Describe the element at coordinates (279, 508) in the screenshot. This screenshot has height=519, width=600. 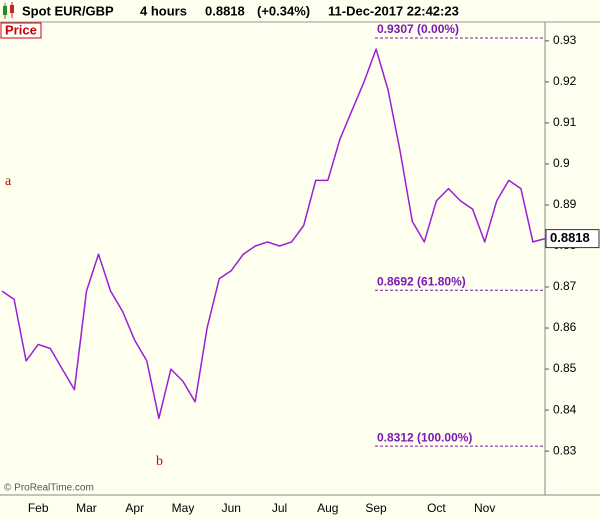
I see `x-tick-label: Jul` at that location.